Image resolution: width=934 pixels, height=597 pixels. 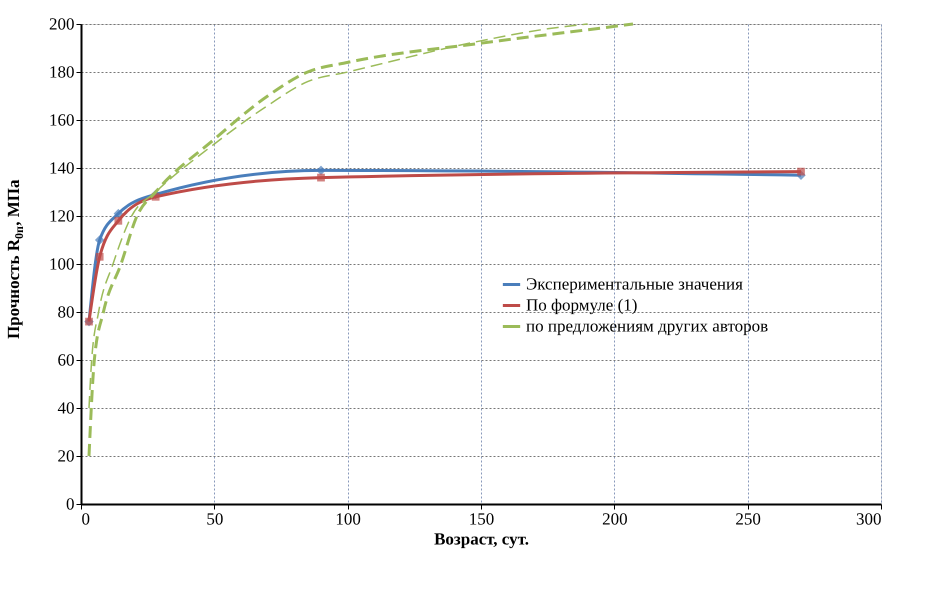 I want to click on y-tick-label: 100, so click(x=61, y=264).